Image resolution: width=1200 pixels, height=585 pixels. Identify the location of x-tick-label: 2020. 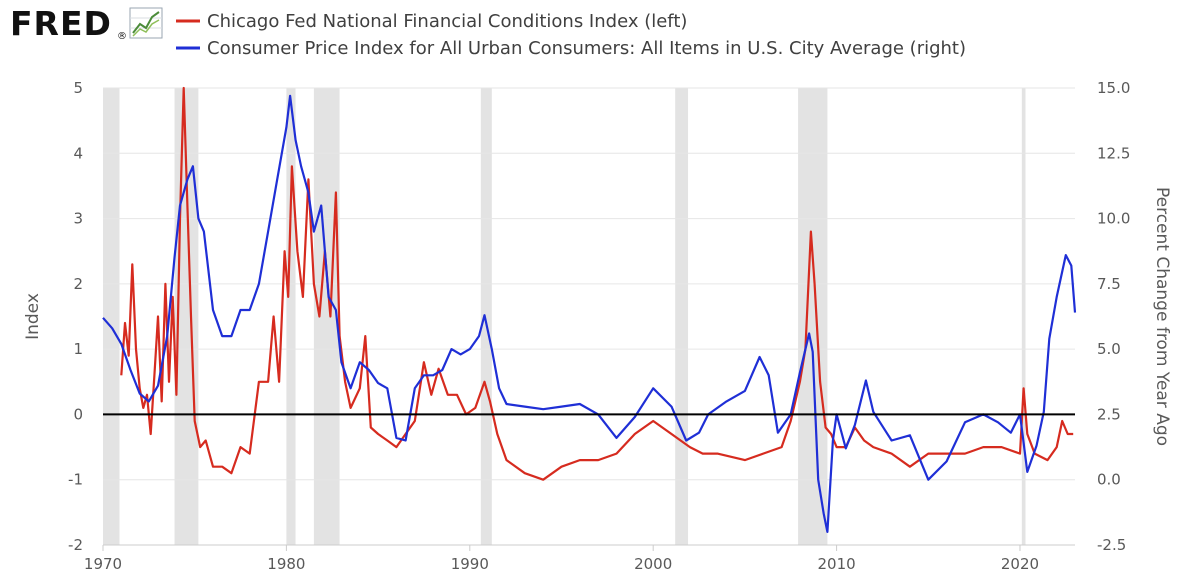
(1020, 564).